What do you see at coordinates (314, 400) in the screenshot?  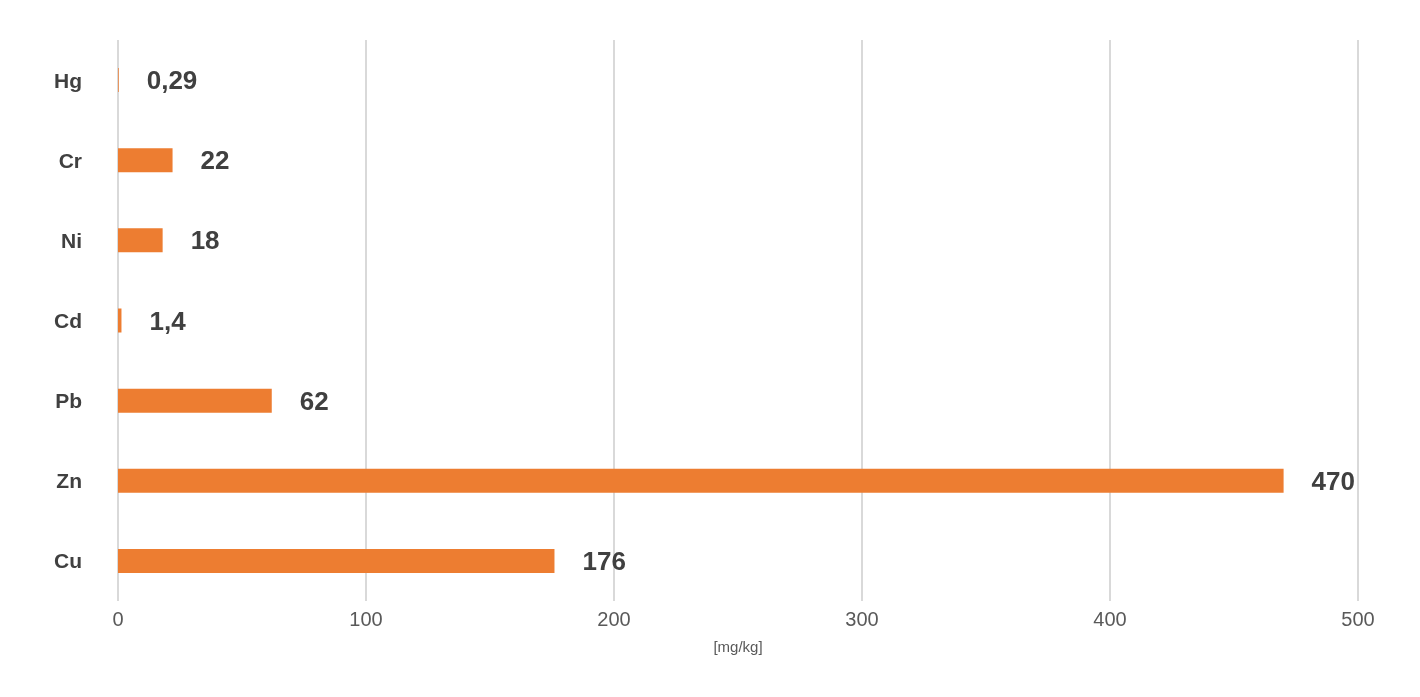 I see `data-label: 62` at bounding box center [314, 400].